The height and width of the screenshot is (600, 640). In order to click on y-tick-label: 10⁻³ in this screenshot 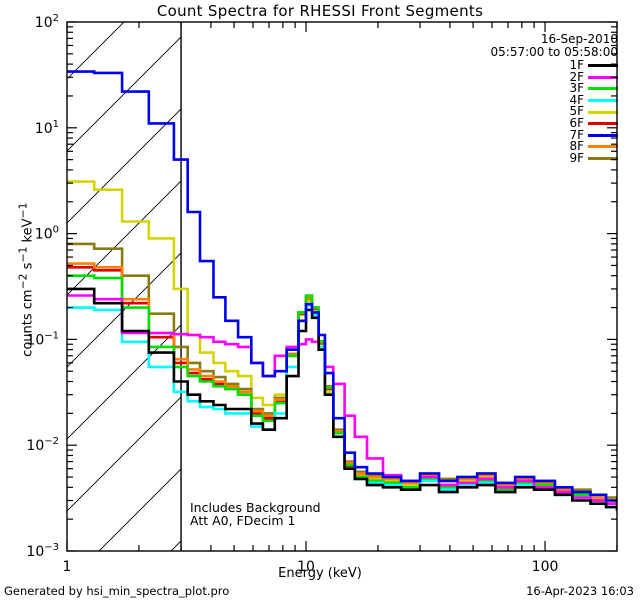, I will do `click(42, 551)`.